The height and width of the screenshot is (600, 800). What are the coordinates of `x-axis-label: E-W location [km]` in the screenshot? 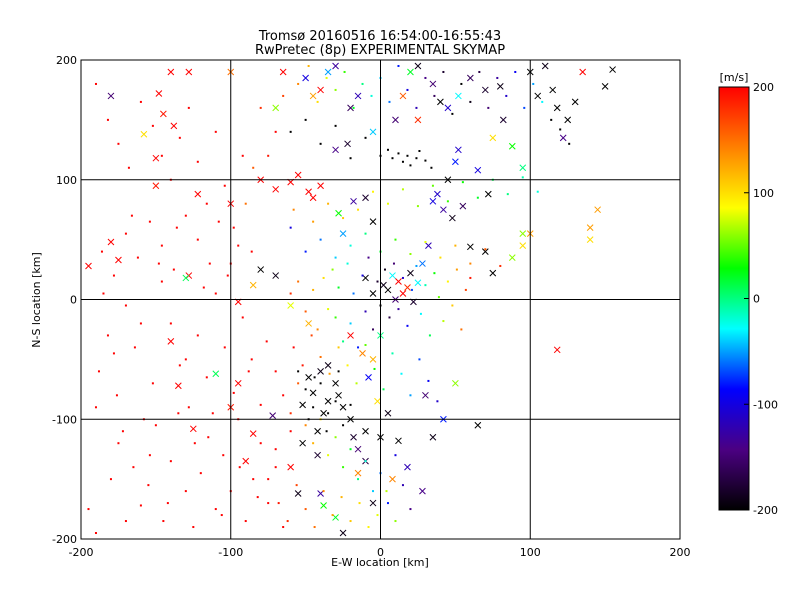 It's located at (380, 562).